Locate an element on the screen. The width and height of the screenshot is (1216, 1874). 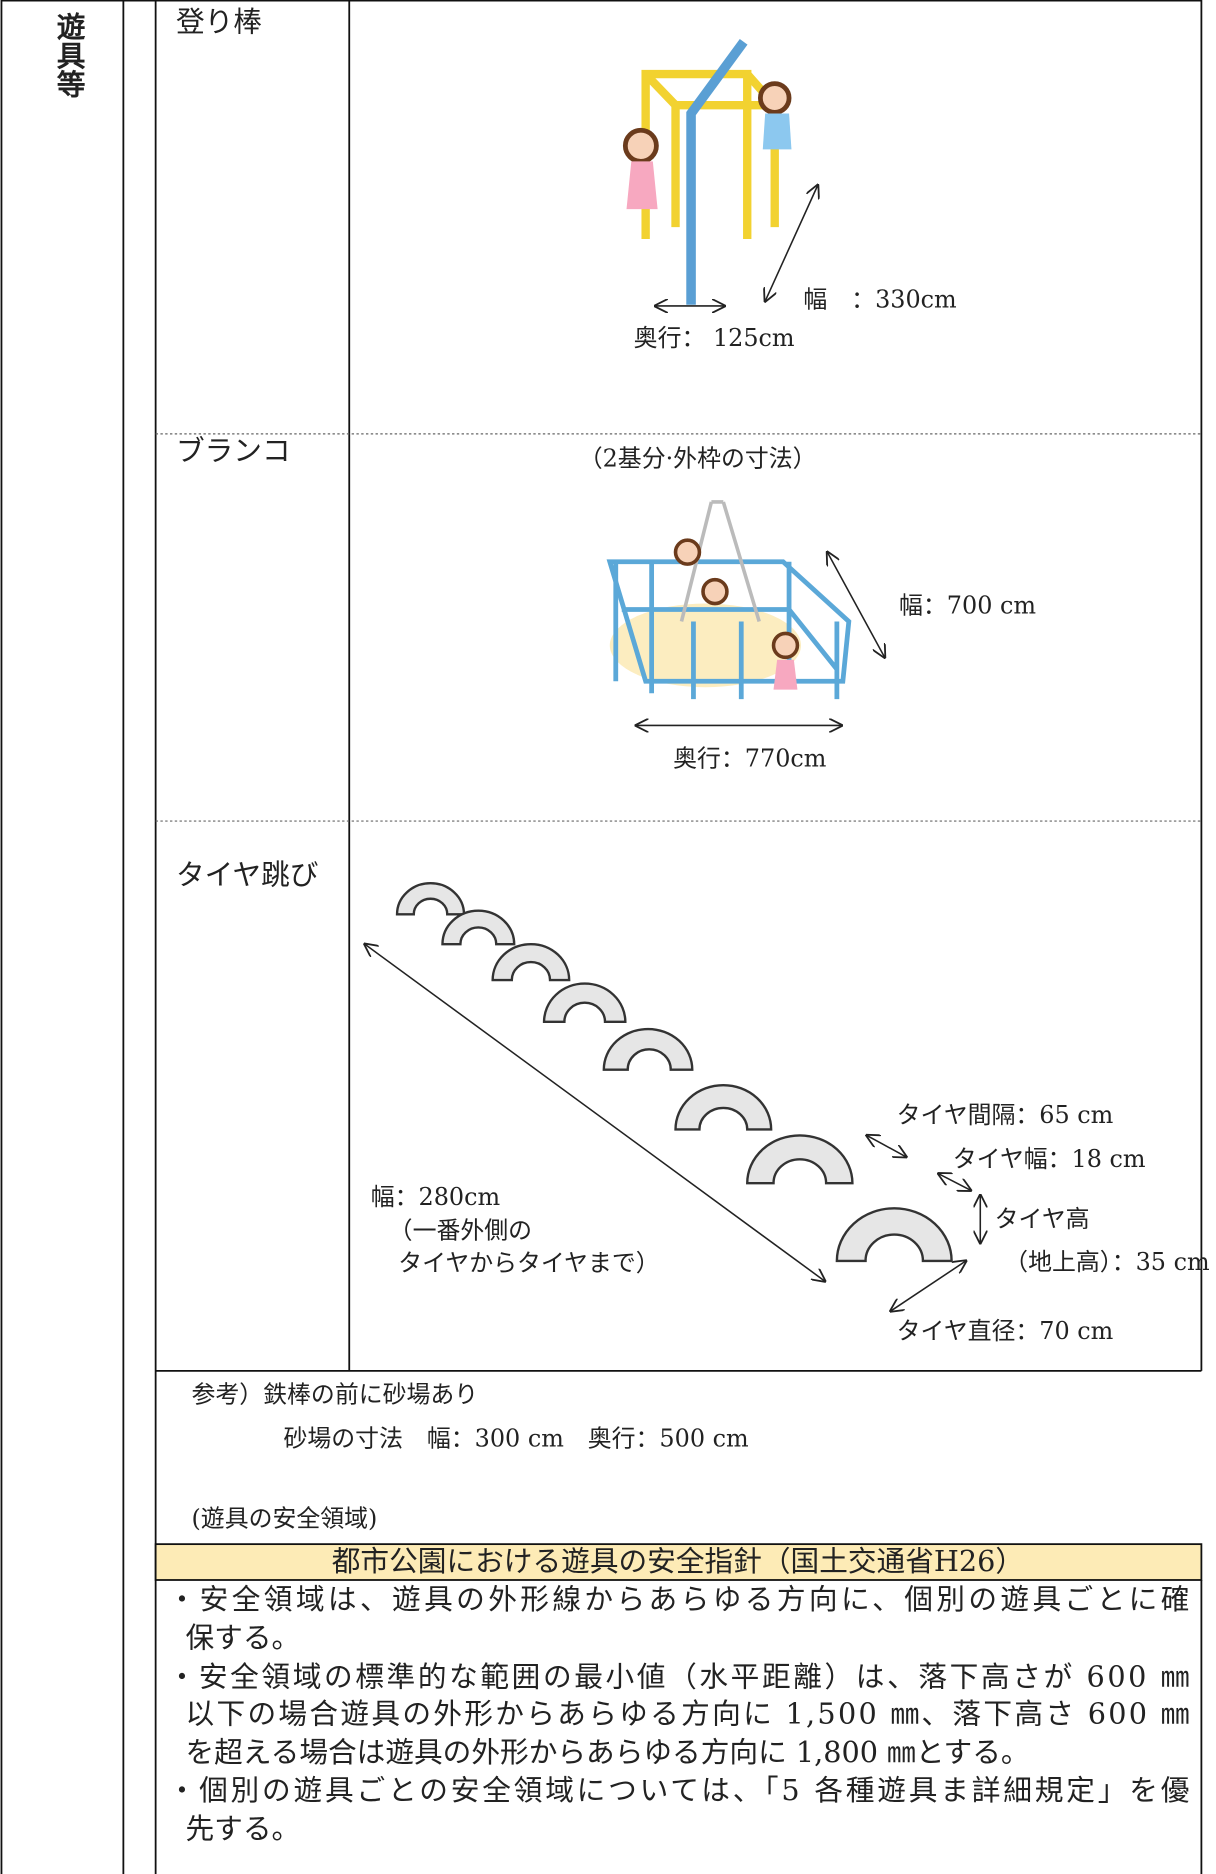
box-title: 都市公園における遊具の安全指針（国土交通省H26） is located at coordinates (678, 1561).